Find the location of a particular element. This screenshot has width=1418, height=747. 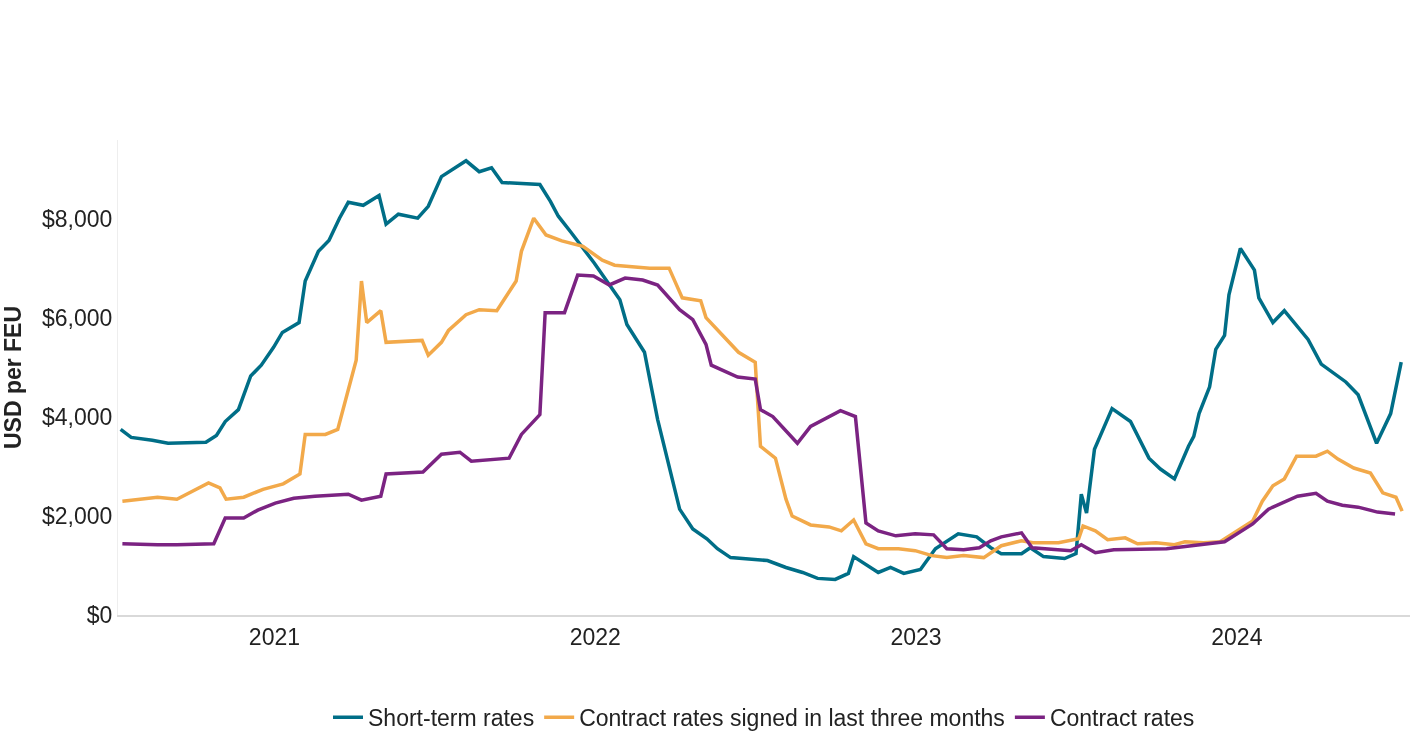

legend-label: Contract rates is located at coordinates (1122, 718).